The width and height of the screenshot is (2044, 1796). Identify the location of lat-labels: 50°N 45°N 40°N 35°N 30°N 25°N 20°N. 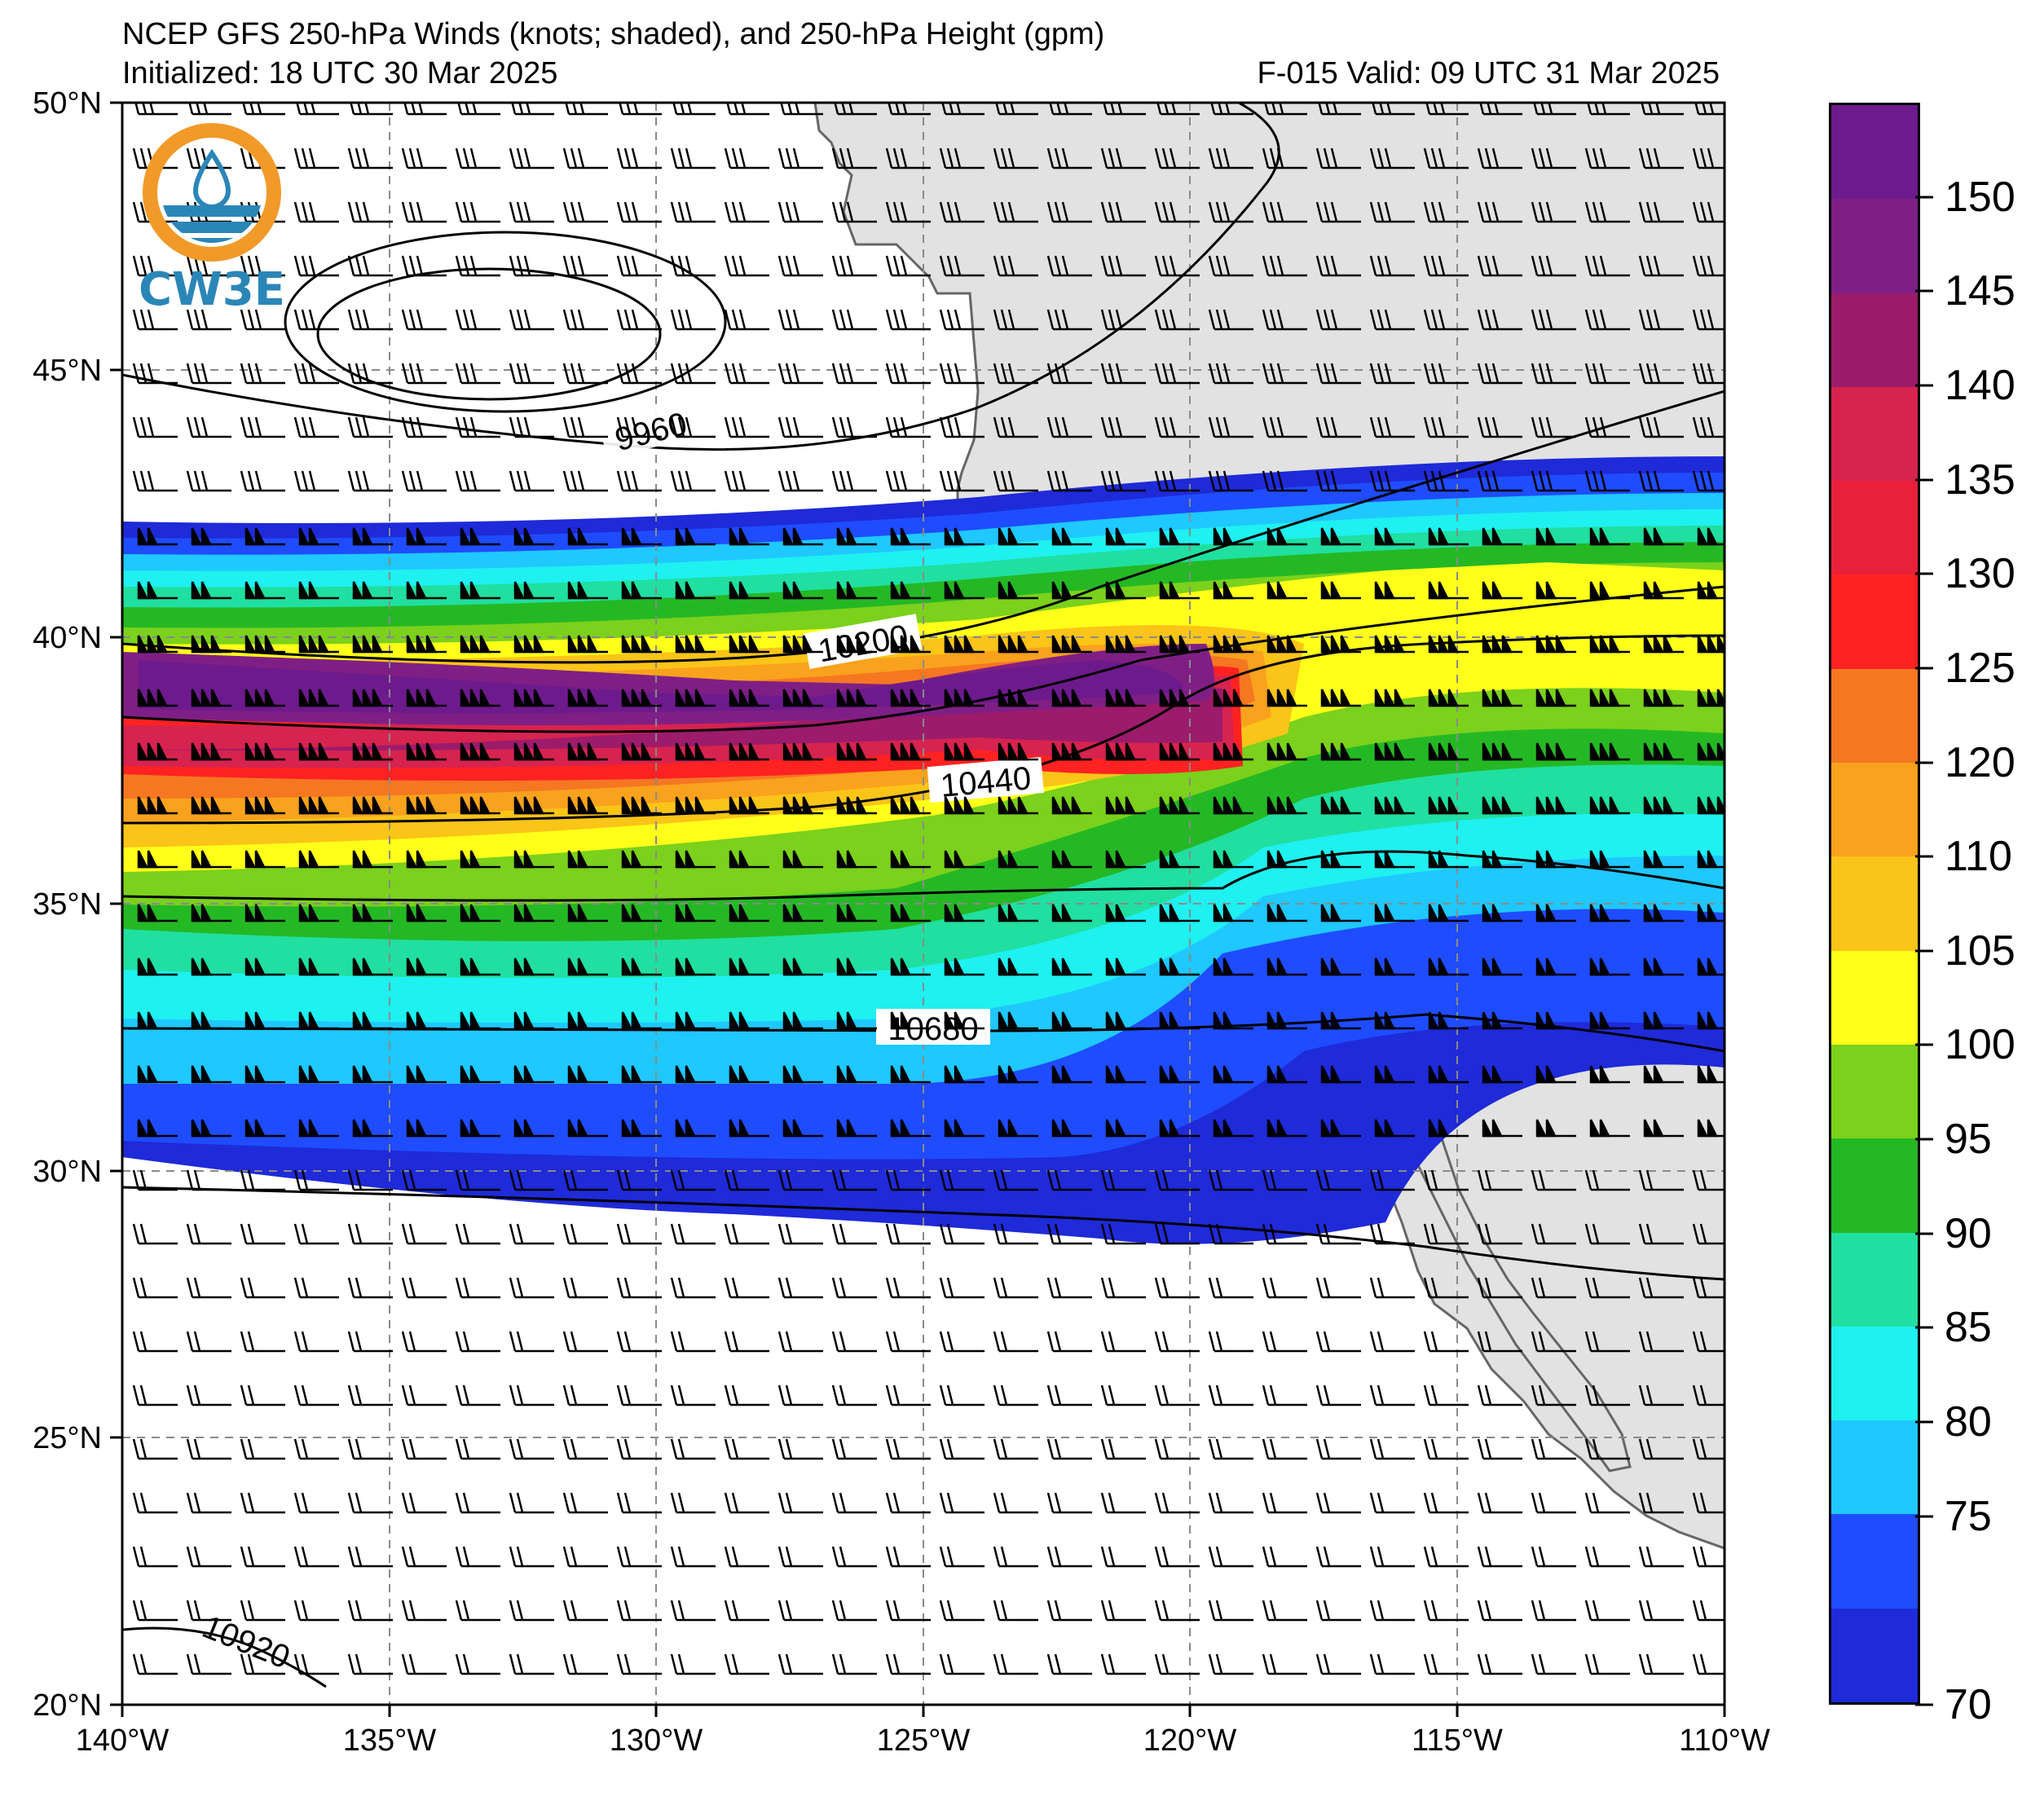
(67, 904).